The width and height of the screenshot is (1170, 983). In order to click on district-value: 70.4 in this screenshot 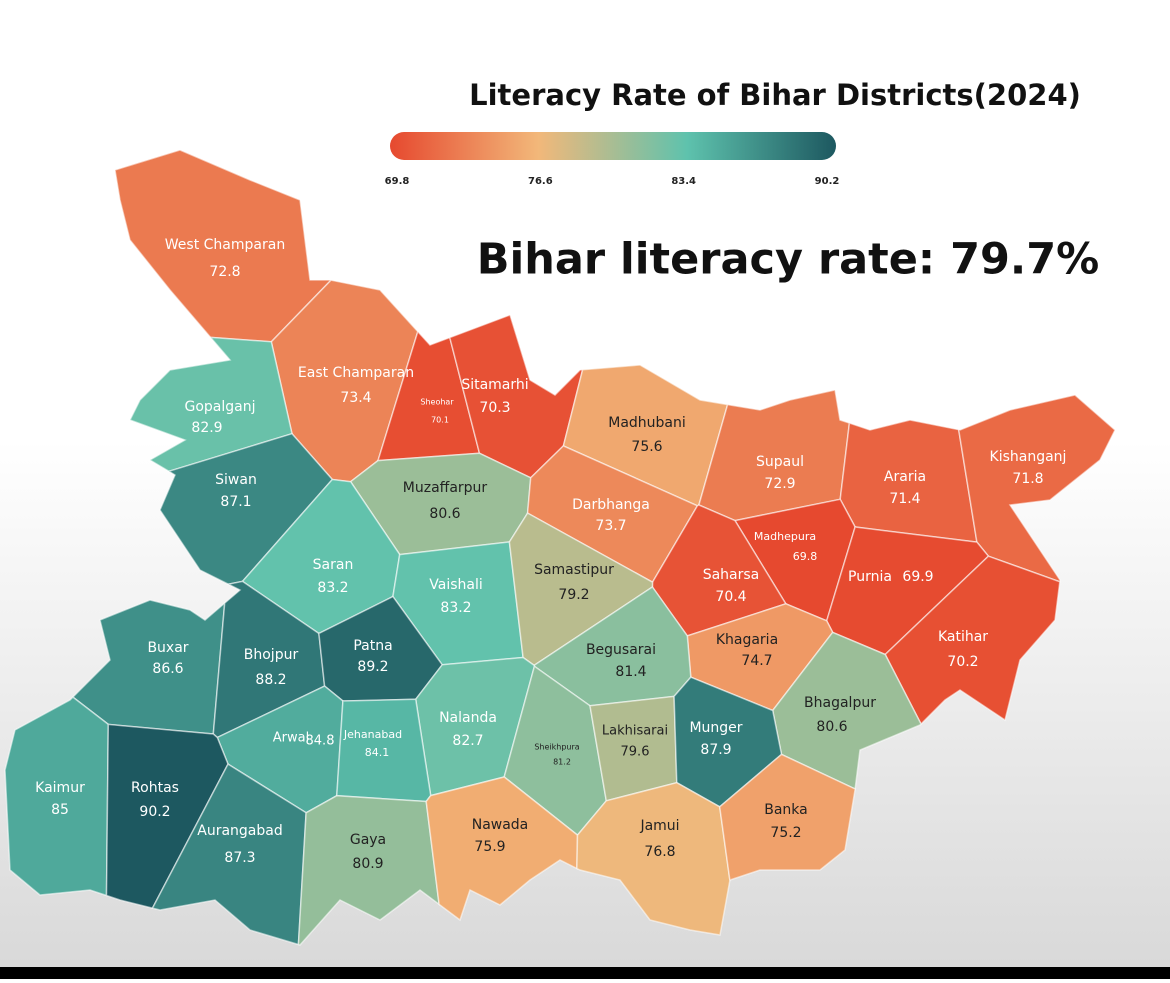, I will do `click(730, 597)`.